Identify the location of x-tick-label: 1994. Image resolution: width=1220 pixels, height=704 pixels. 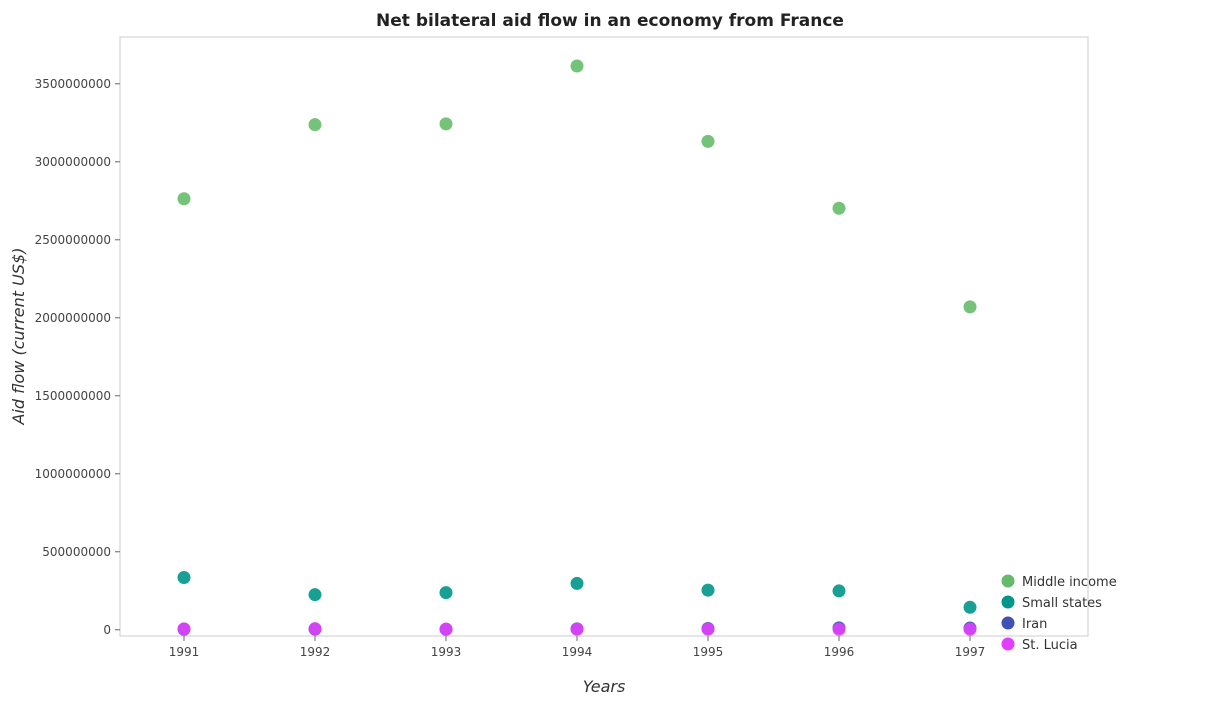
(577, 652).